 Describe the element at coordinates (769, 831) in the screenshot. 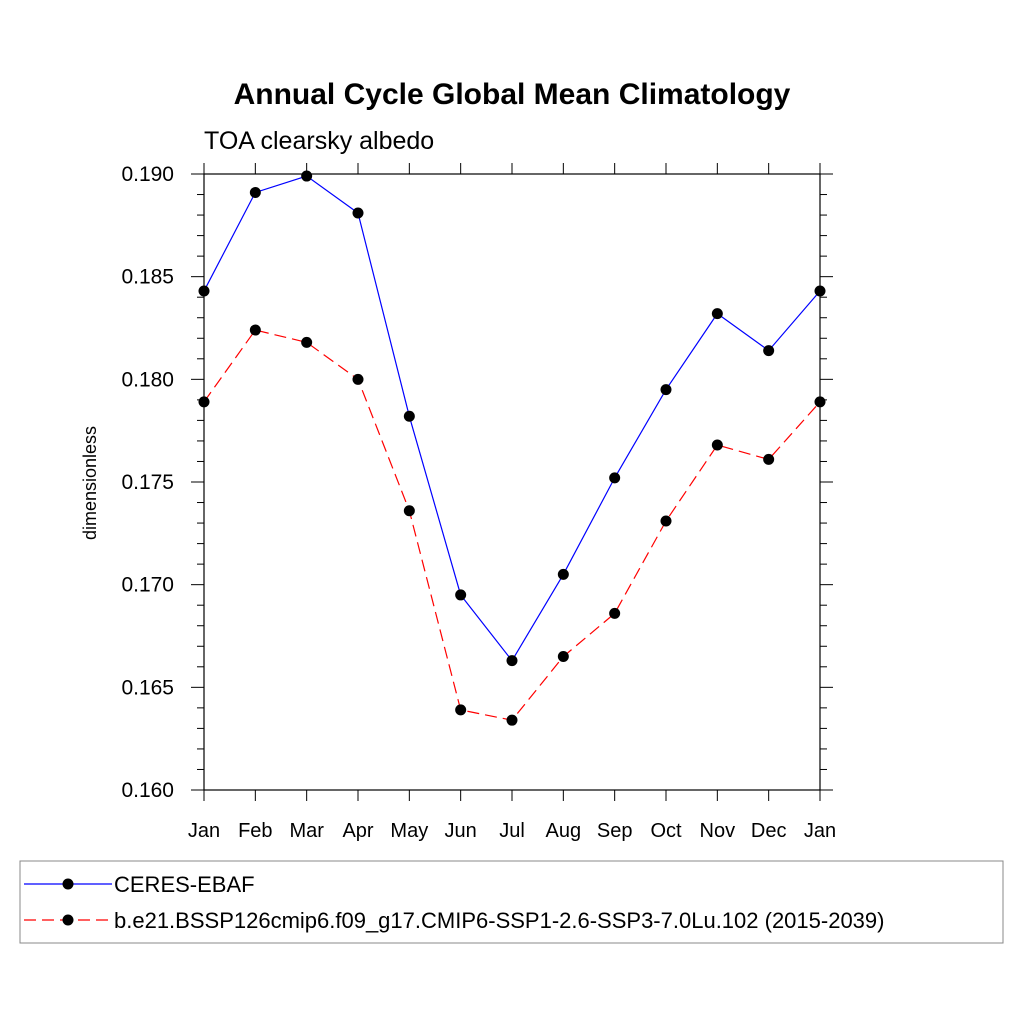

I see `x-tick-label: Dec` at that location.